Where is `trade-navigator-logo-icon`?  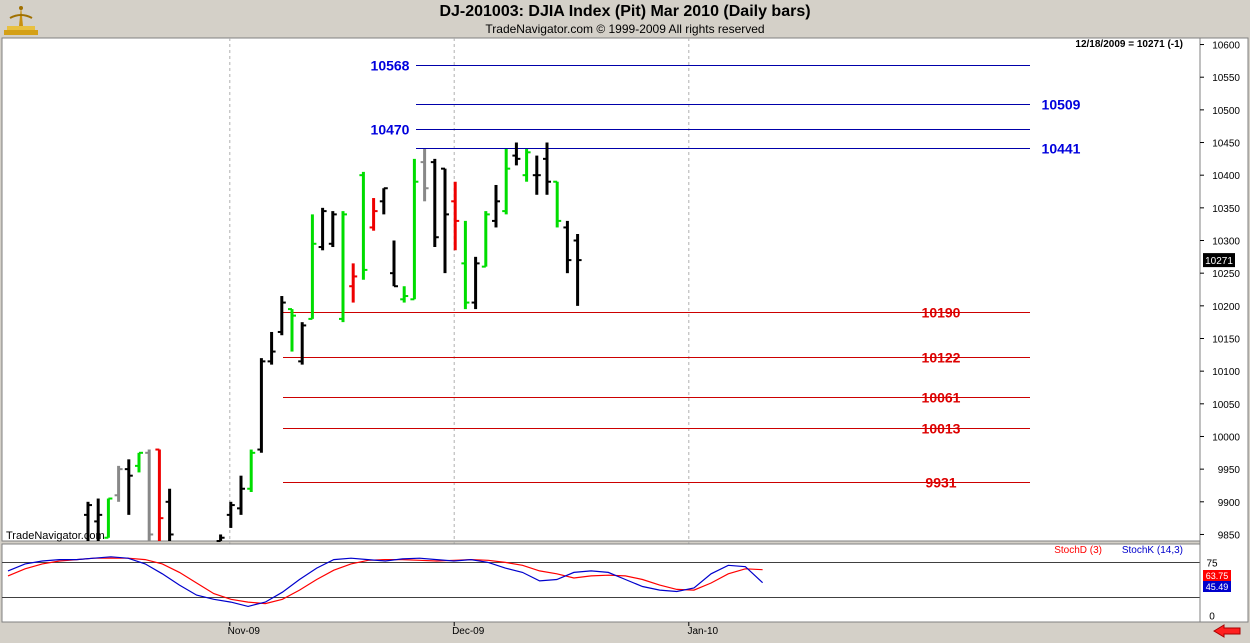
trade-navigator-logo-icon is located at coordinates (21, 20).